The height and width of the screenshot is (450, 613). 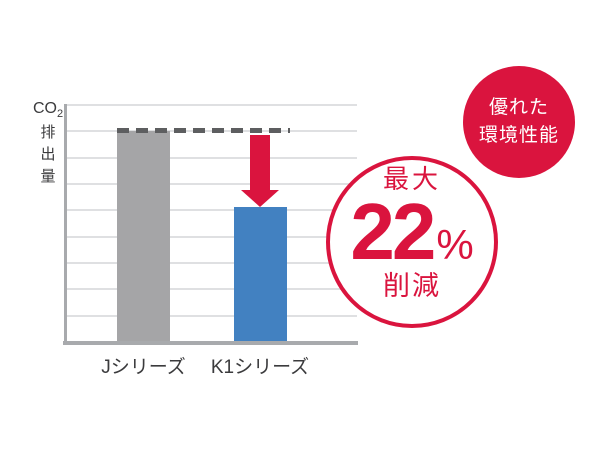 What do you see at coordinates (260, 198) in the screenshot?
I see `reduction-arrow-head` at bounding box center [260, 198].